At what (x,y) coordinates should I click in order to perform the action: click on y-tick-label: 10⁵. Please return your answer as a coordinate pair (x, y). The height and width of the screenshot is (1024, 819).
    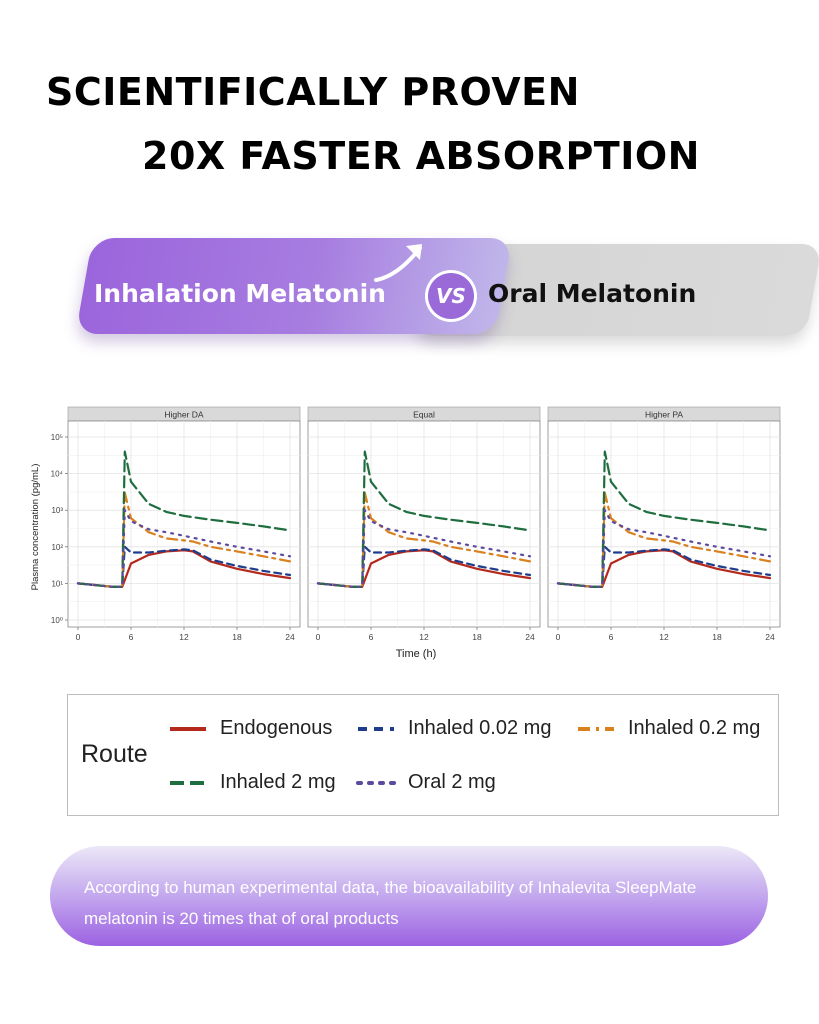
    Looking at the image, I should click on (57, 437).